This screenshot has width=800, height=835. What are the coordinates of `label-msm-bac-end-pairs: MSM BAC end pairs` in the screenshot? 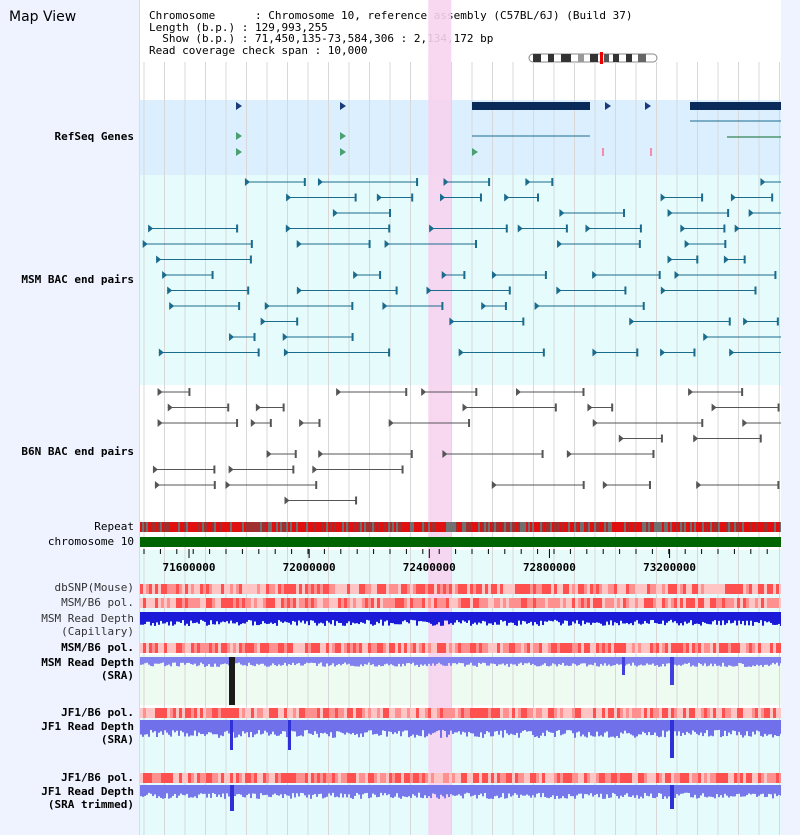 It's located at (77, 279).